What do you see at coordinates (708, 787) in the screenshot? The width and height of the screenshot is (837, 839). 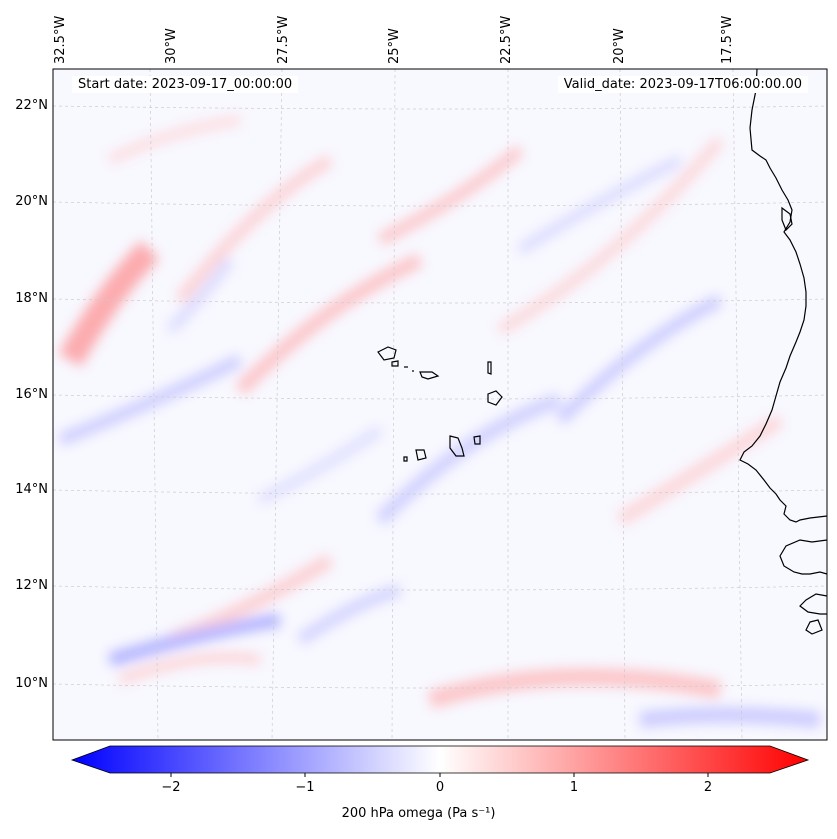 I see `colorbar-tick: 2` at bounding box center [708, 787].